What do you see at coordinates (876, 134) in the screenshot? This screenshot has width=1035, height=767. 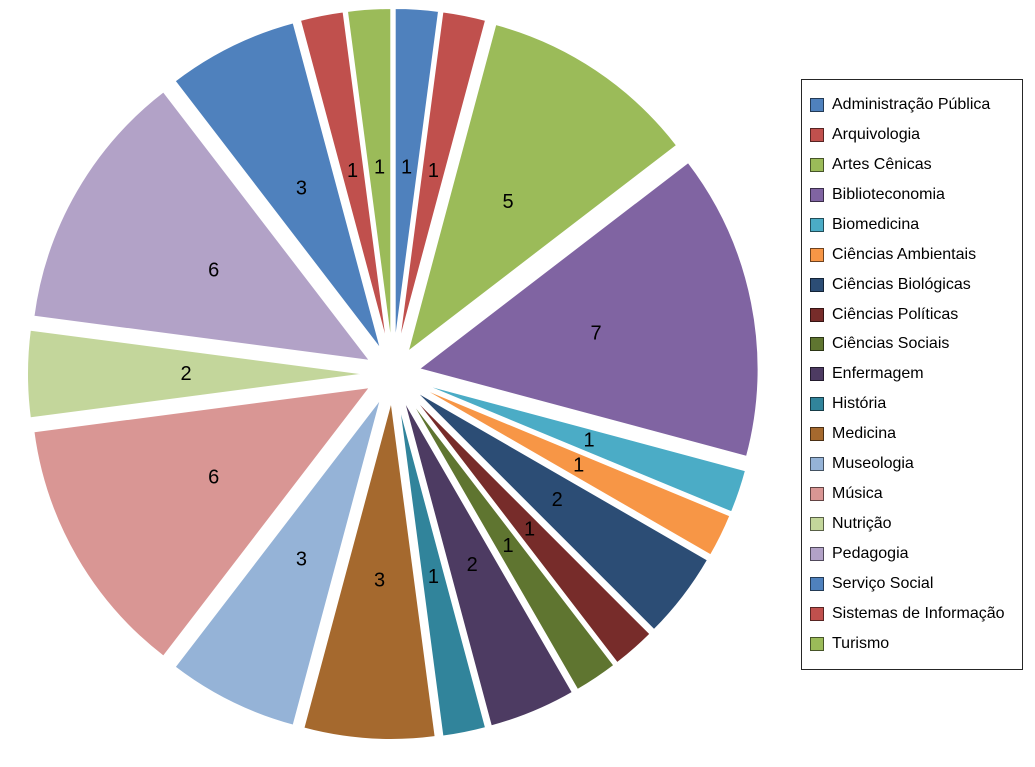 I see `legend-item-label: Arquivologia` at bounding box center [876, 134].